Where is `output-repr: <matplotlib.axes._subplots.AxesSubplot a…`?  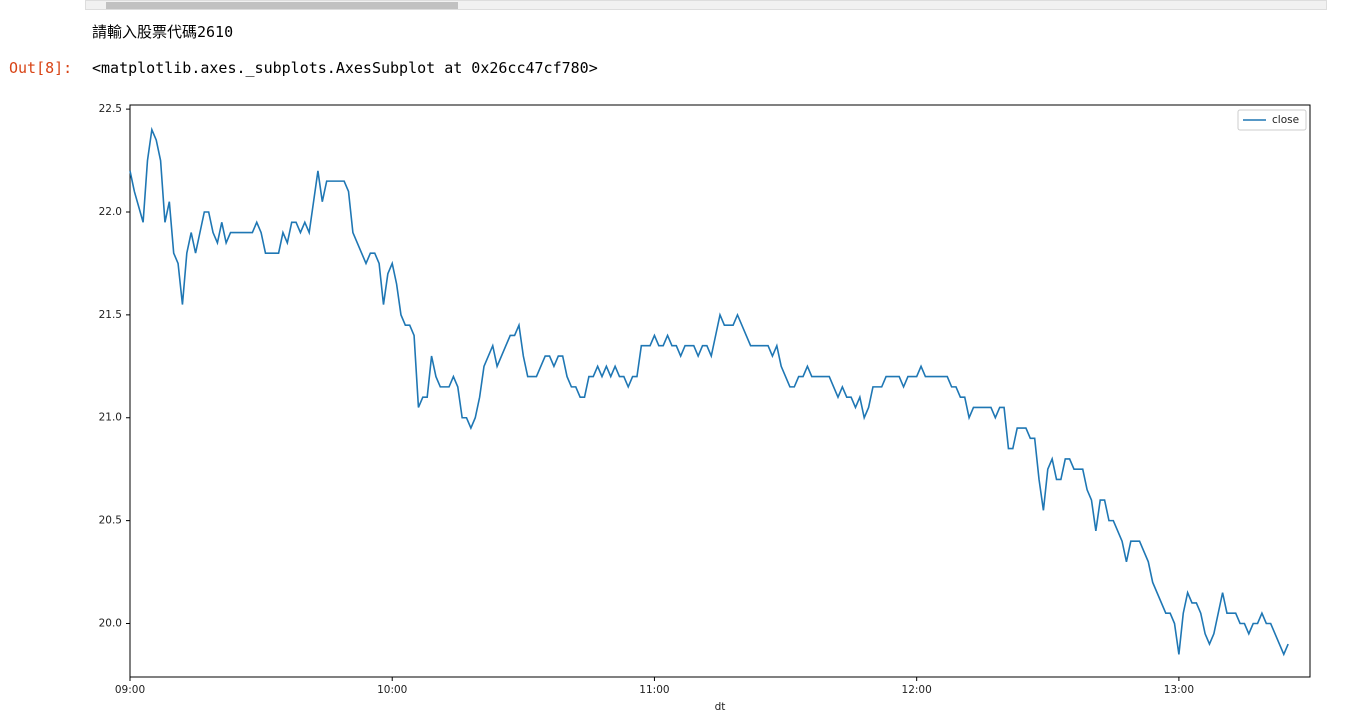
output-repr: <matplotlib.axes._subplots.AxesSubplot a… is located at coordinates (345, 68).